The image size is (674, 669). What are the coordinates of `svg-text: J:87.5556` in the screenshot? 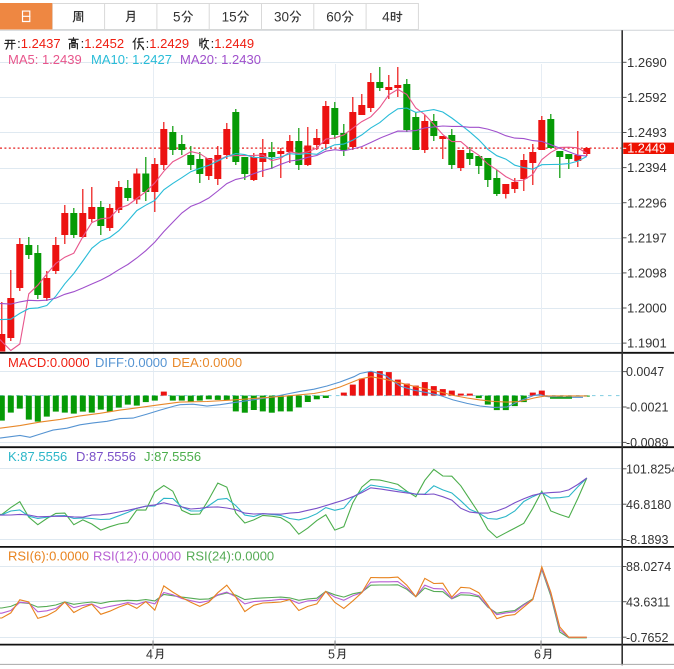 It's located at (172, 456).